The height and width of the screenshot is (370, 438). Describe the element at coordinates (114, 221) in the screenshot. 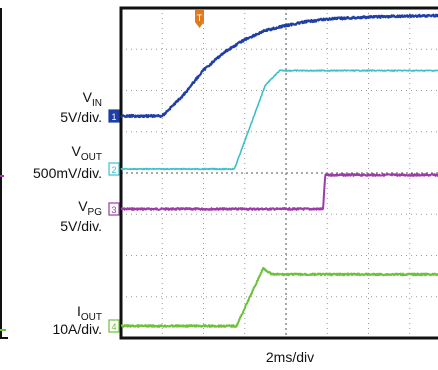

I see `channel-markers: 1 2 3 4` at that location.